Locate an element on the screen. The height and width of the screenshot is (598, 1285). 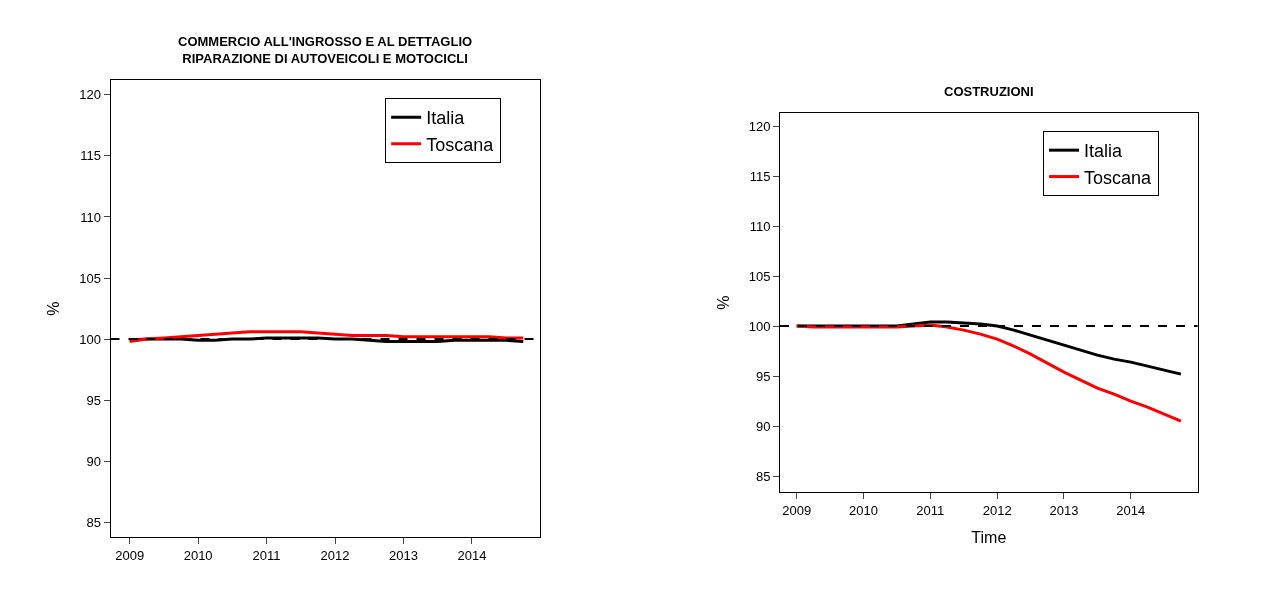
chart-title: COMMERCIO ALL'INGROSSO E AL DETTAGLIO RIPARAZIONE DI AUTOVEICOLI E MOTOCICLI is located at coordinates (325, 50).